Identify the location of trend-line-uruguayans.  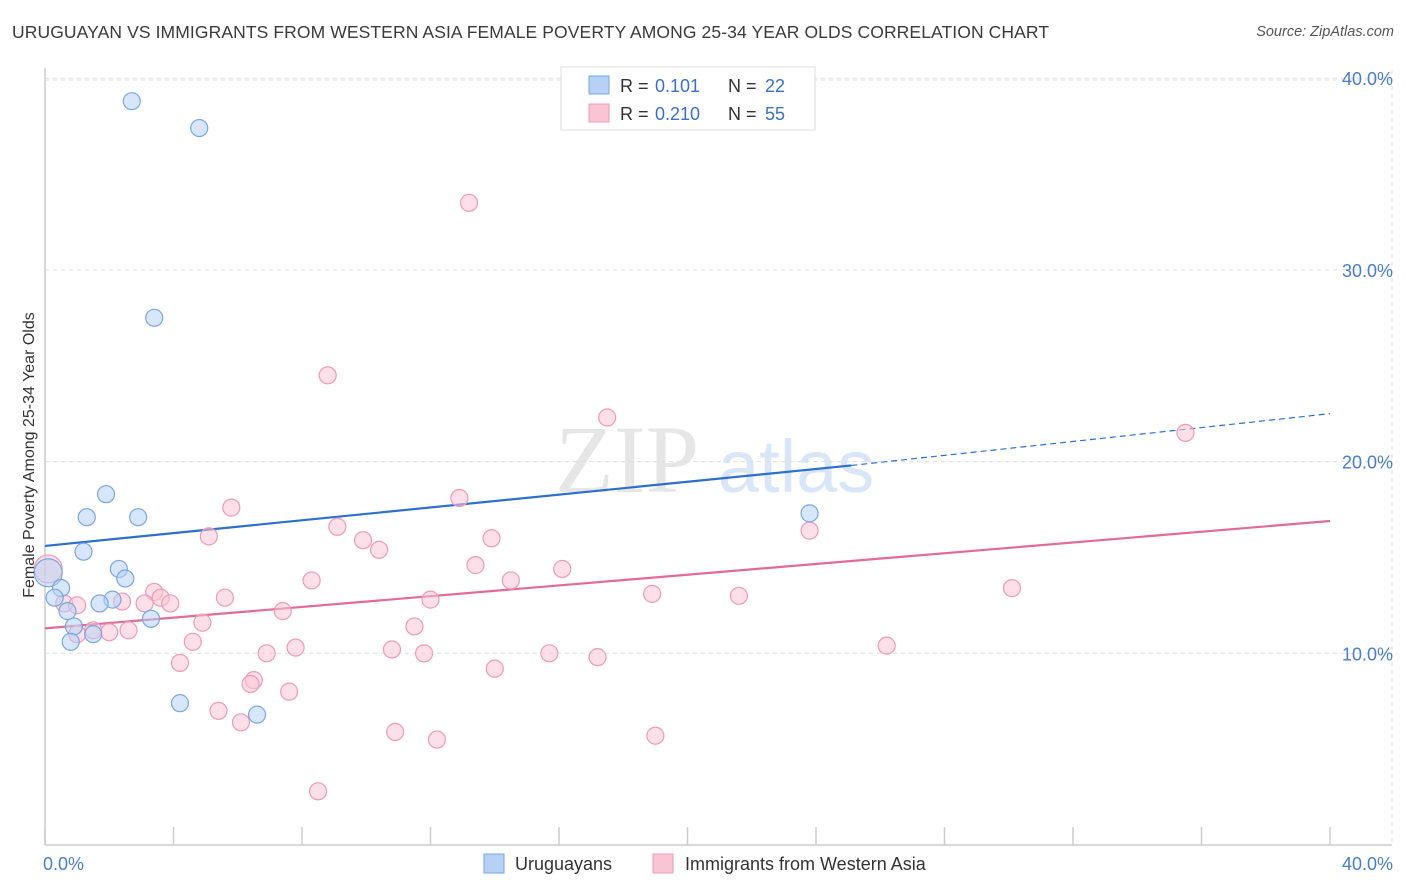
(448, 506).